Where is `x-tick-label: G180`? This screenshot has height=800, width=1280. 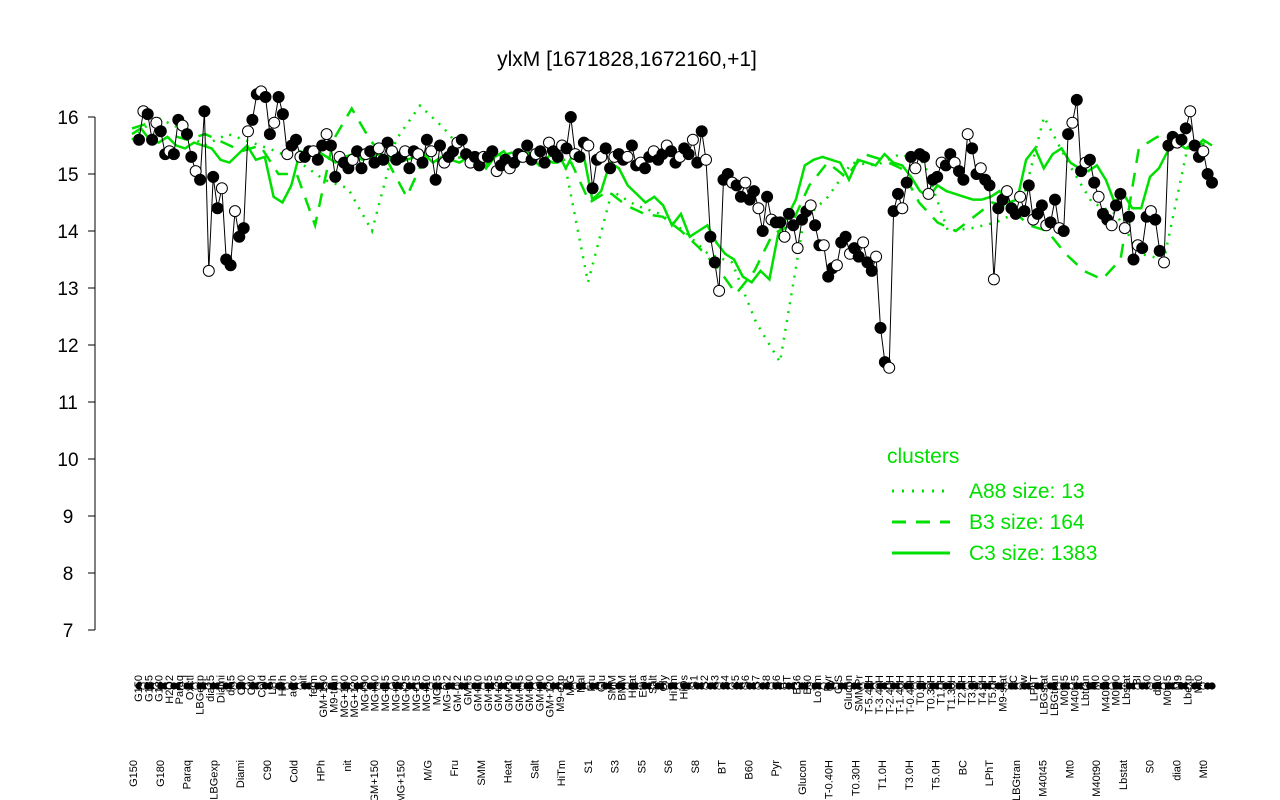 x-tick-label: G180 is located at coordinates (160, 688).